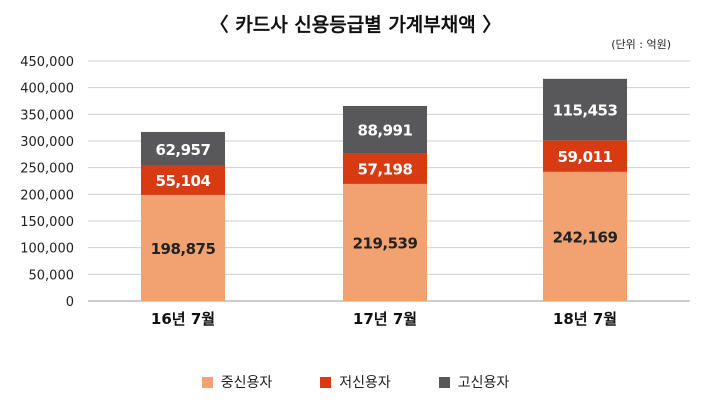  What do you see at coordinates (47, 249) in the screenshot?
I see `y-tick-label: 100,000` at bounding box center [47, 249].